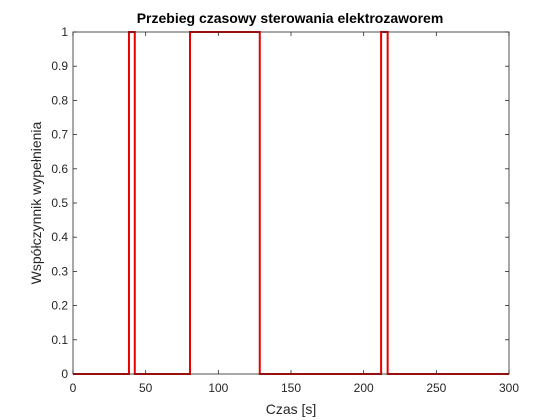  Describe the element at coordinates (59, 306) in the screenshot. I see `y-tick-label: 0.2` at that location.